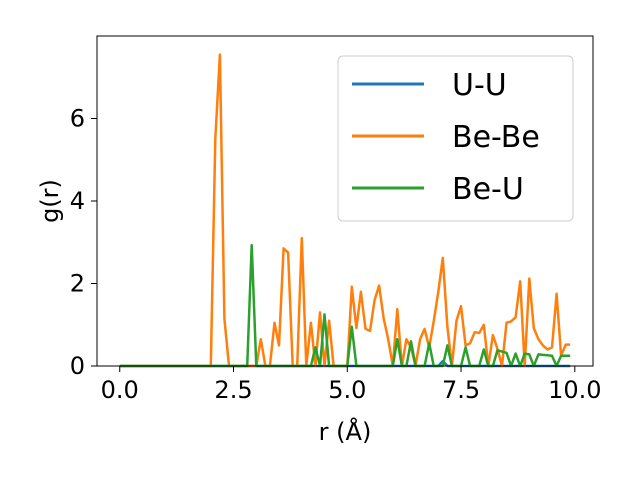 The height and width of the screenshot is (480, 640). Describe the element at coordinates (496, 137) in the screenshot. I see `legend-label: Be-Be` at that location.